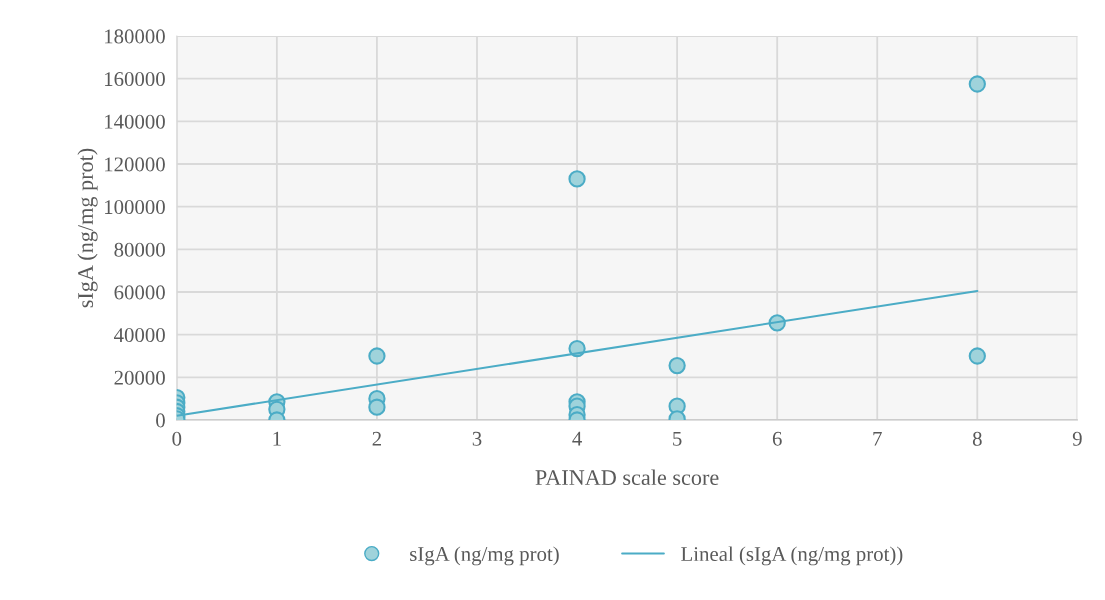 This screenshot has height=600, width=1105. I want to click on x-tick-label: 6, so click(777, 438).